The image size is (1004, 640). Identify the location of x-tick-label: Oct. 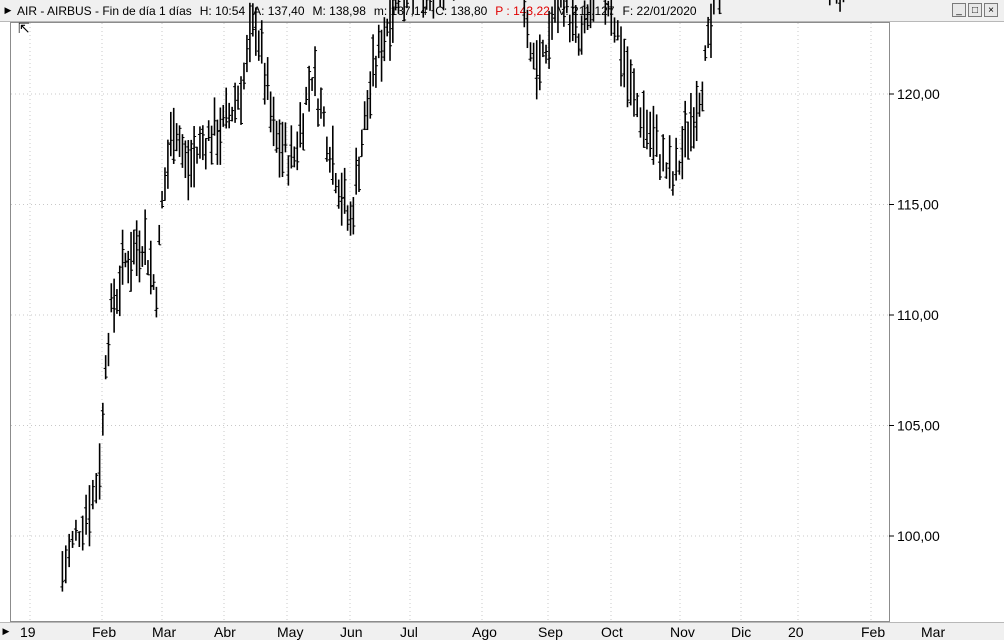
(612, 632).